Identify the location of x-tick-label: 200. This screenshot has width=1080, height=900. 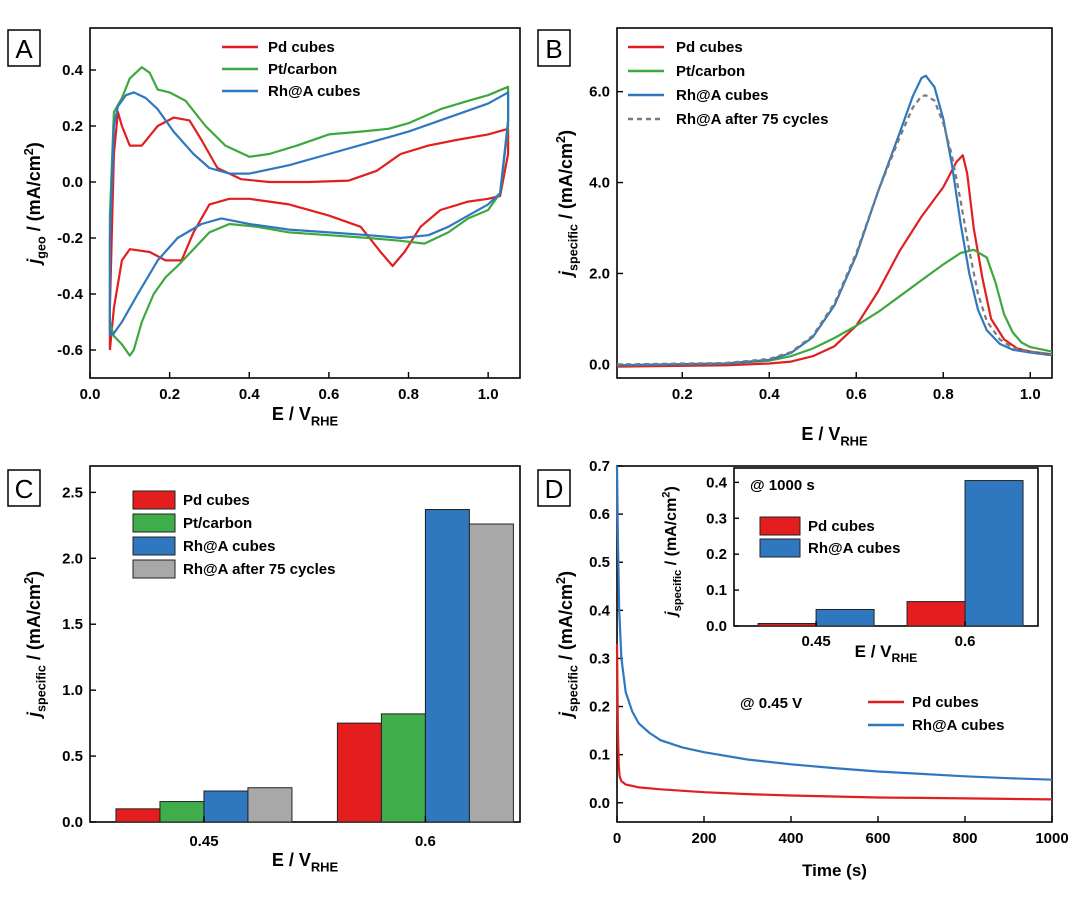
(703, 838).